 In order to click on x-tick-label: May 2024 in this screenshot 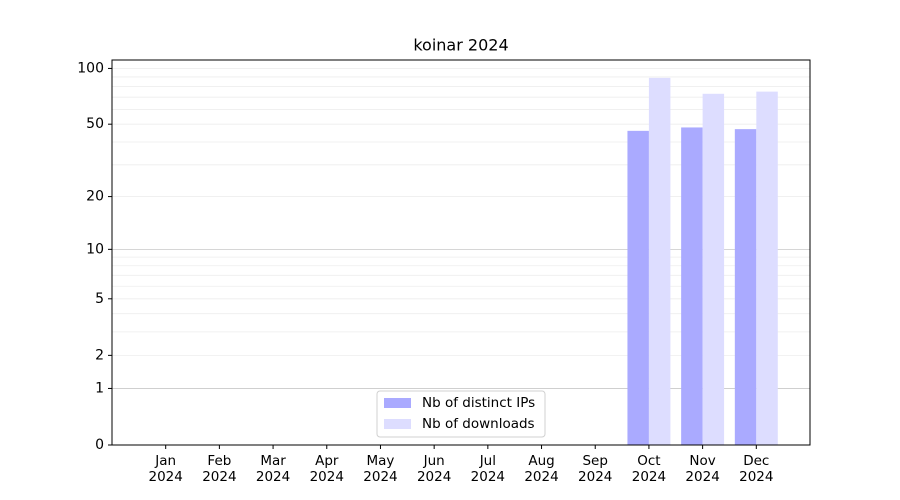, I will do `click(380, 469)`.